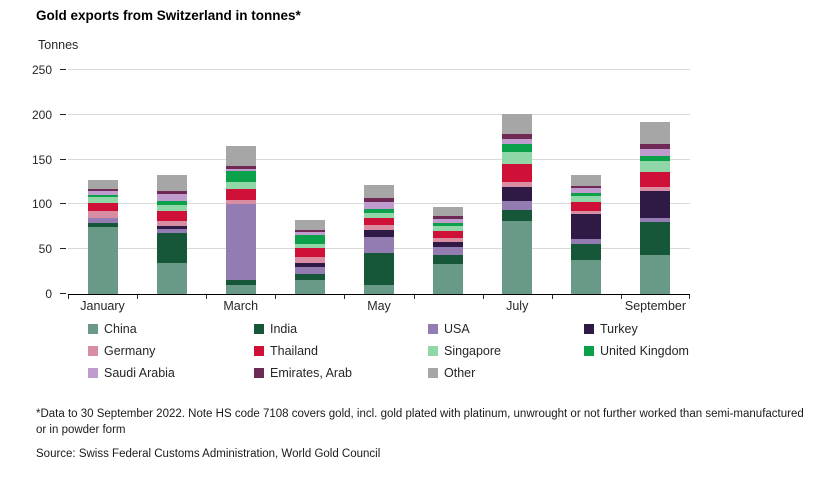  Describe the element at coordinates (33, 182) in the screenshot. I see `y-axis: 0 50 100 150 200 250` at that location.